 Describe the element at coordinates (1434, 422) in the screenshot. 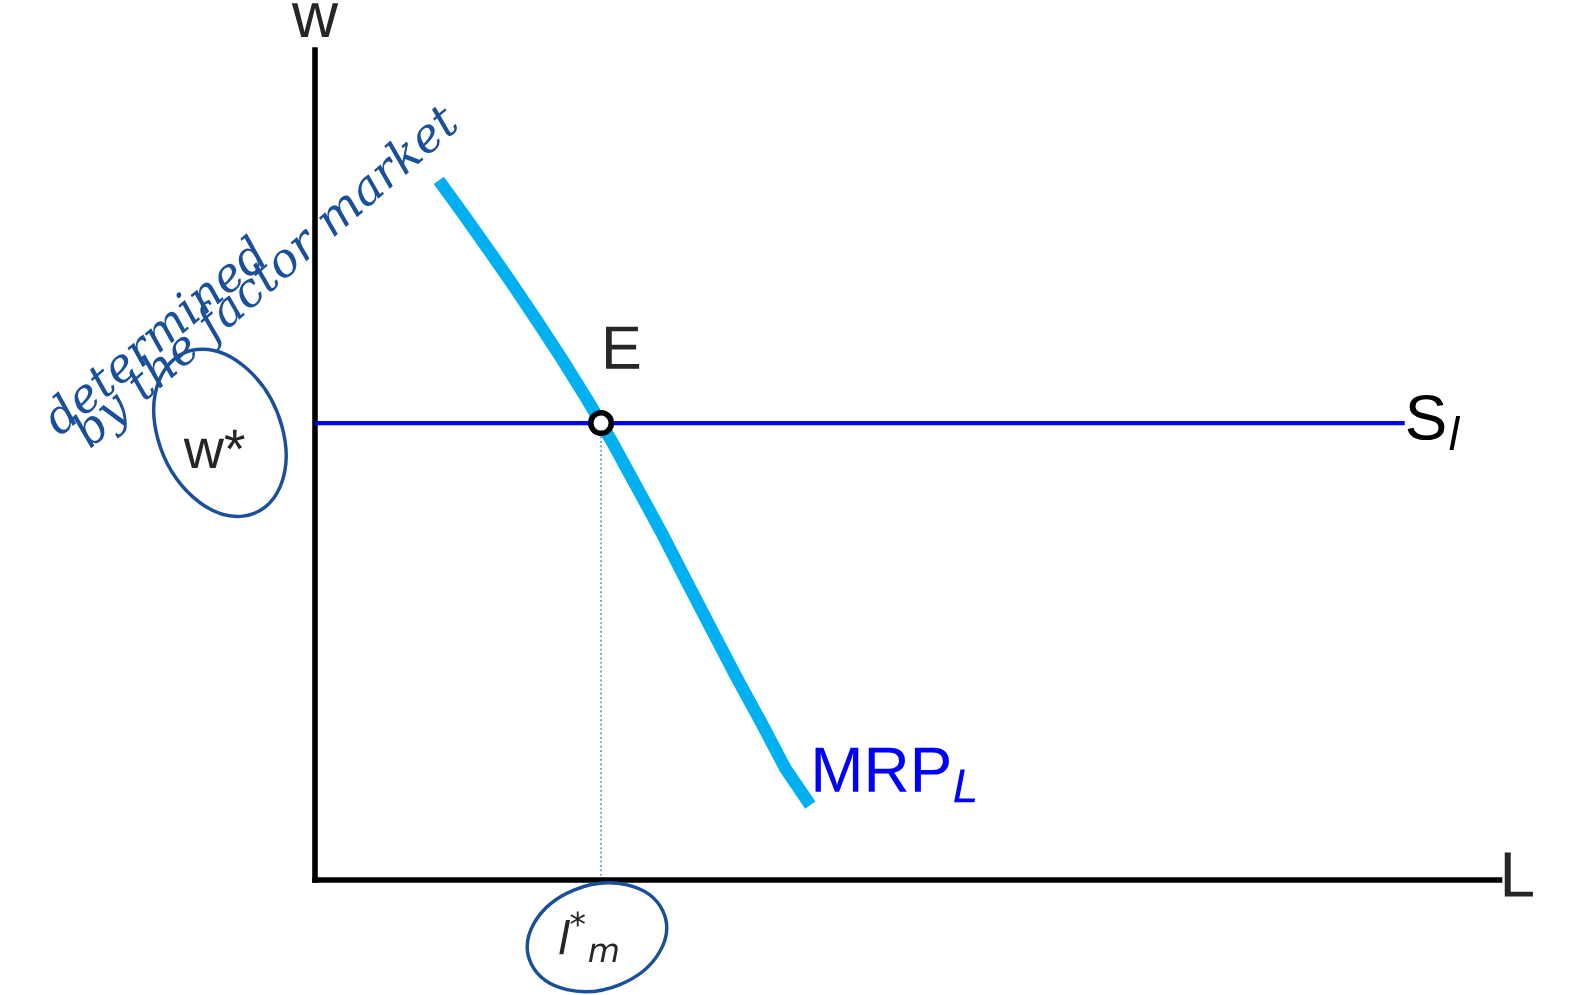

I see `series-label: S$_{l}$` at that location.